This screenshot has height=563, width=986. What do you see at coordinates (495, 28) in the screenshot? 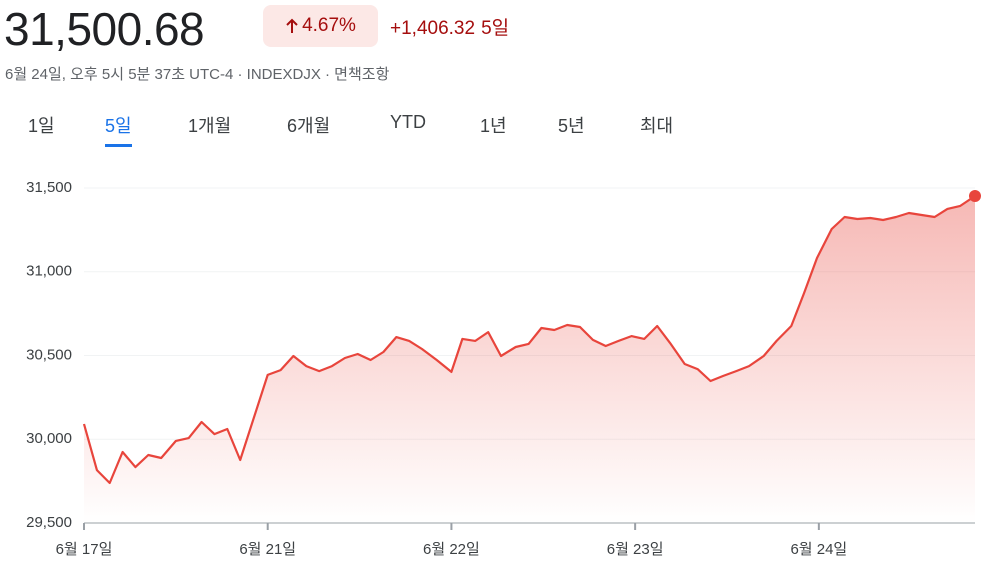
I see `period: 5일` at bounding box center [495, 28].